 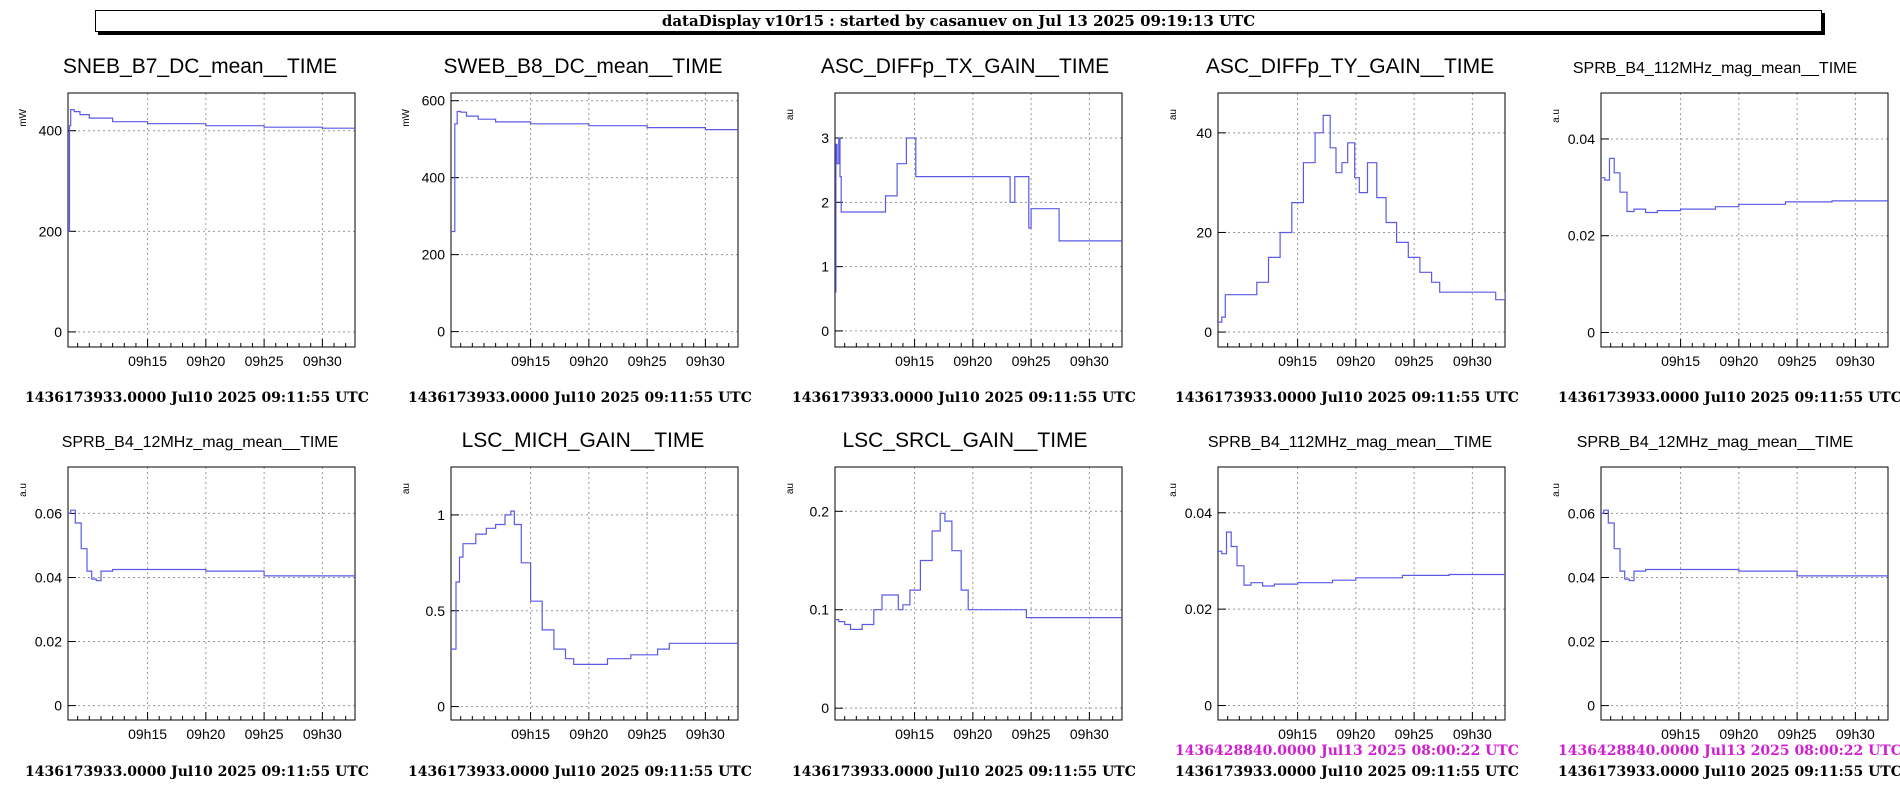 I want to click on chart-title: LSC_SRCL_GAIN__TIME, so click(x=964, y=440).